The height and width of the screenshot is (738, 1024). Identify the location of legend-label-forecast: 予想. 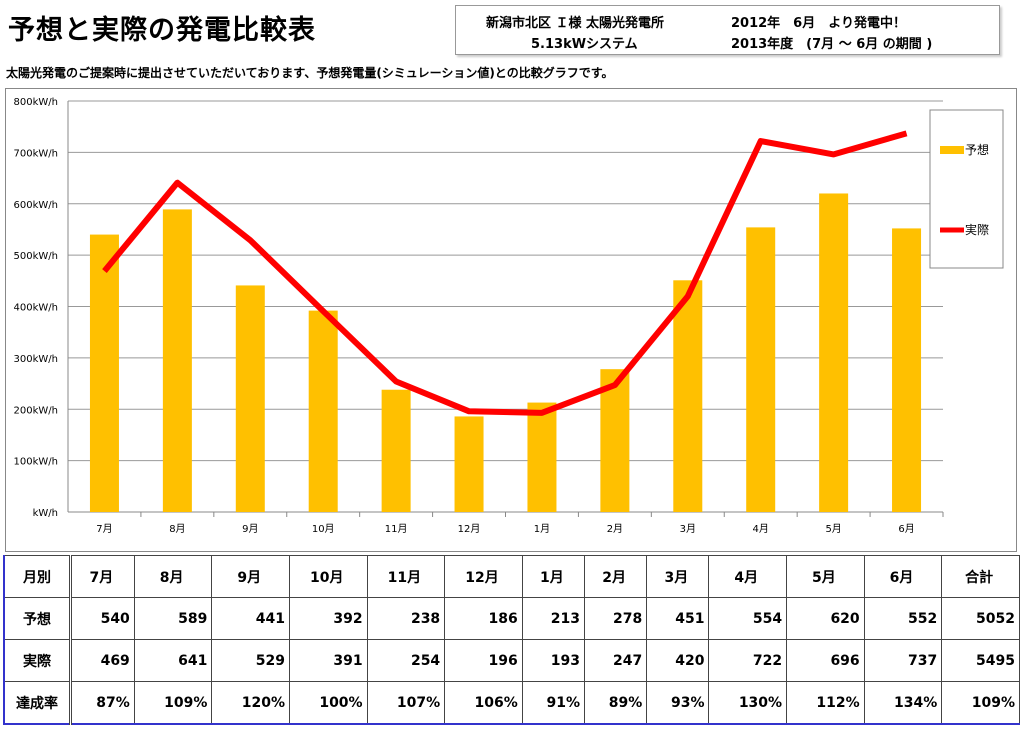
(977, 149).